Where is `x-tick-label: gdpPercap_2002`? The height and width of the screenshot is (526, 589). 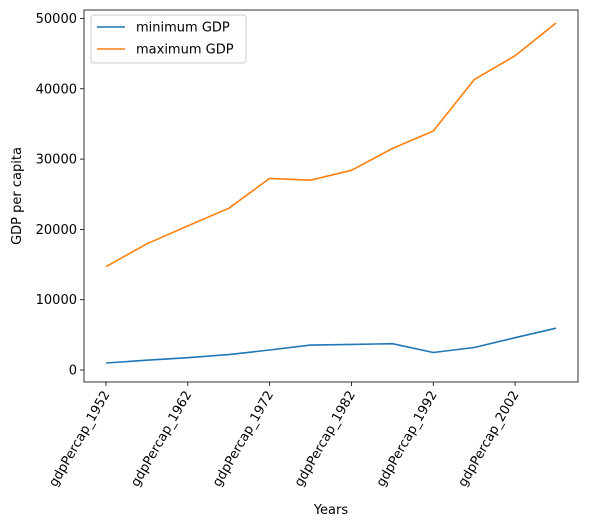 x-tick-label: gdpPercap_2002 is located at coordinates (488, 439).